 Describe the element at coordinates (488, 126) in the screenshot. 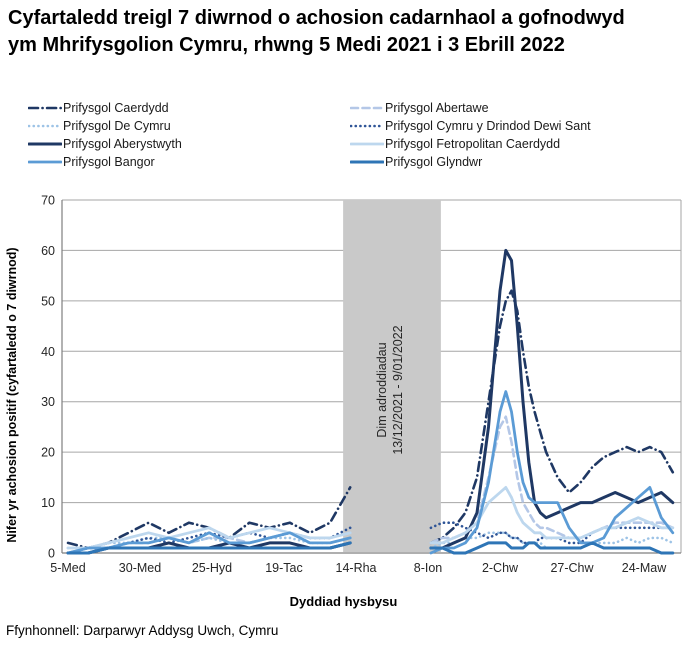

I see `legend-label: Prifysgol Cymru y Drindod Dewi Sant` at that location.